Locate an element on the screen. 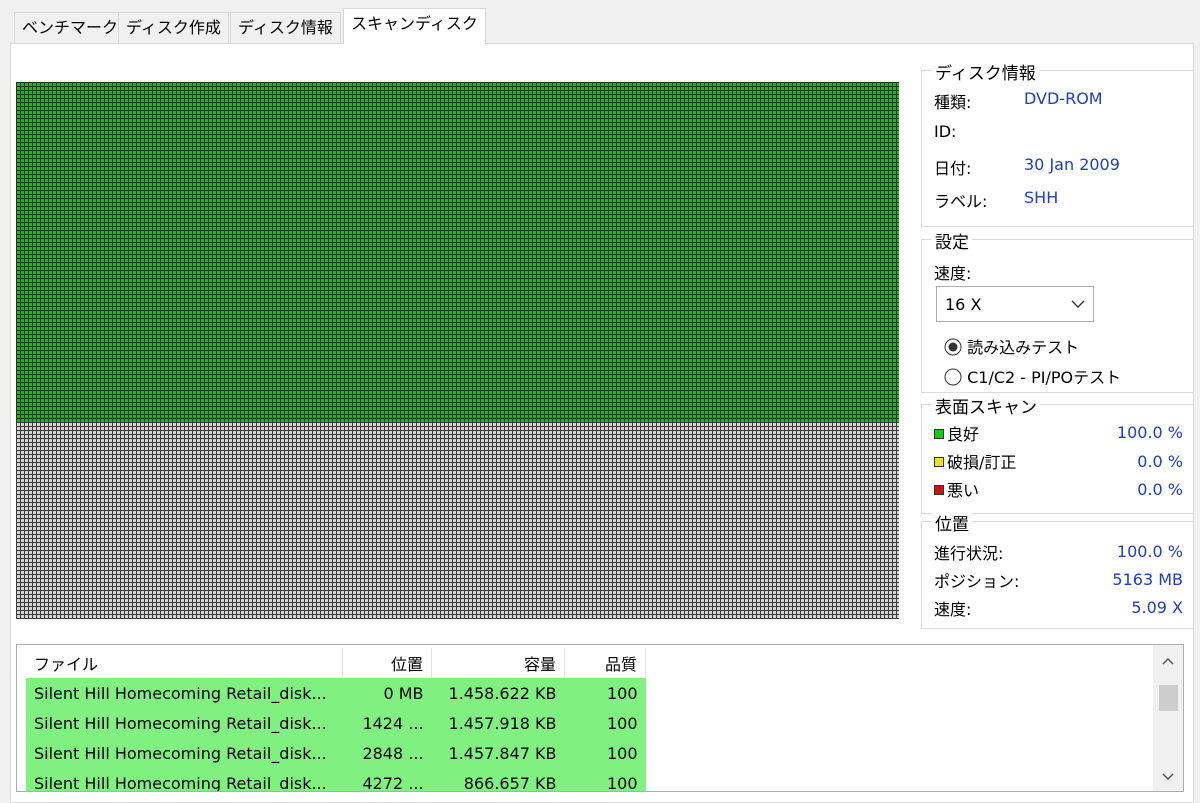 Image resolution: width=1200 pixels, height=803 pixels. value: DVD-ROM is located at coordinates (1063, 98).